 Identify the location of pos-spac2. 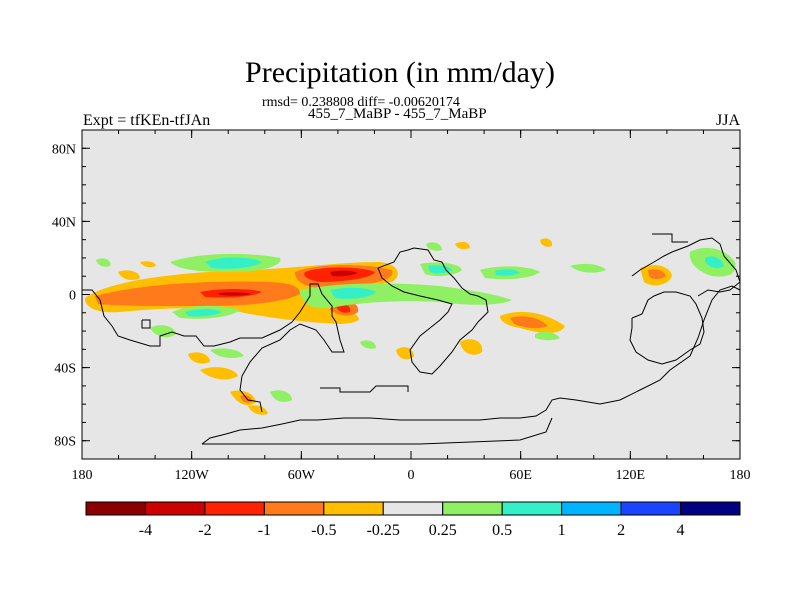
(227, 353).